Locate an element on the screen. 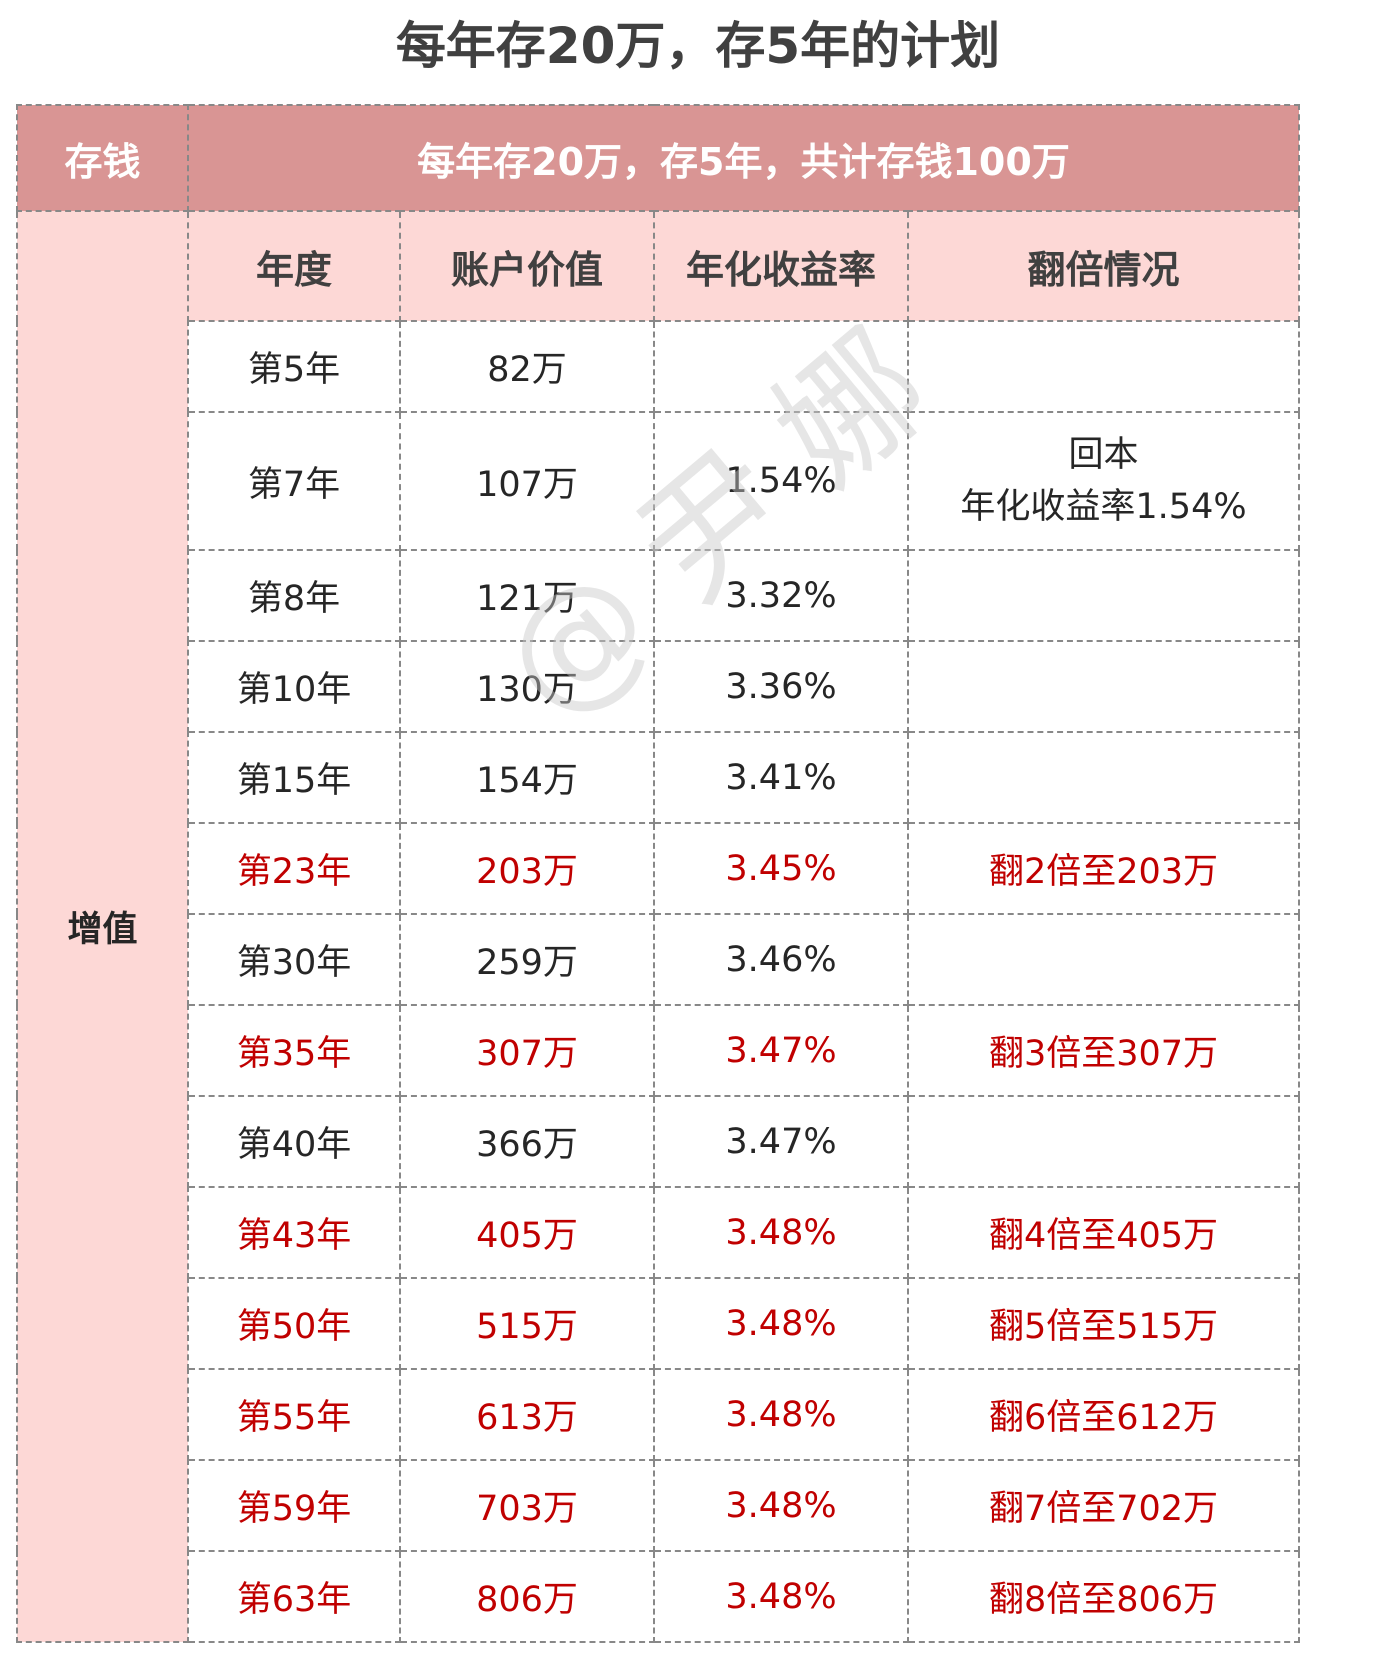 The image size is (1396, 1670). cell-value: 703万 is located at coordinates (527, 1505).